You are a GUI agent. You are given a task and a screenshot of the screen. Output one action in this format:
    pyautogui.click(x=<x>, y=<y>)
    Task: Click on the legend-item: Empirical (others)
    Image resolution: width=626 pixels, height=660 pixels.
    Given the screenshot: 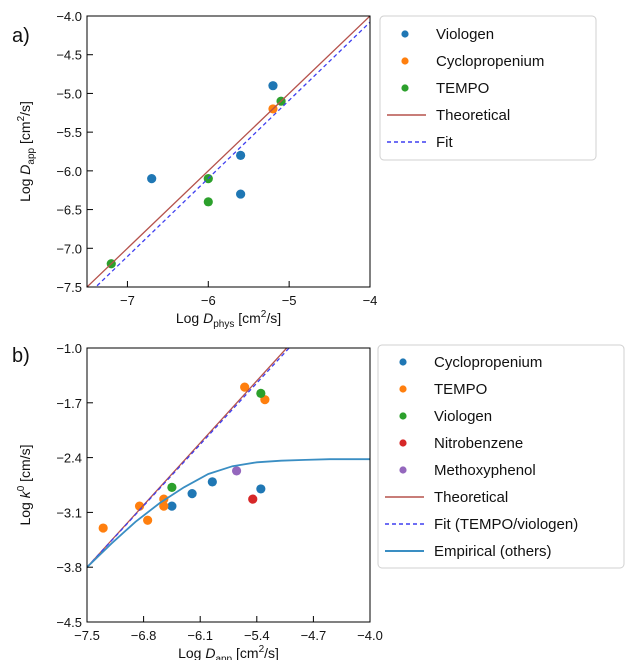 What is the action you would take?
    pyautogui.click(x=468, y=551)
    